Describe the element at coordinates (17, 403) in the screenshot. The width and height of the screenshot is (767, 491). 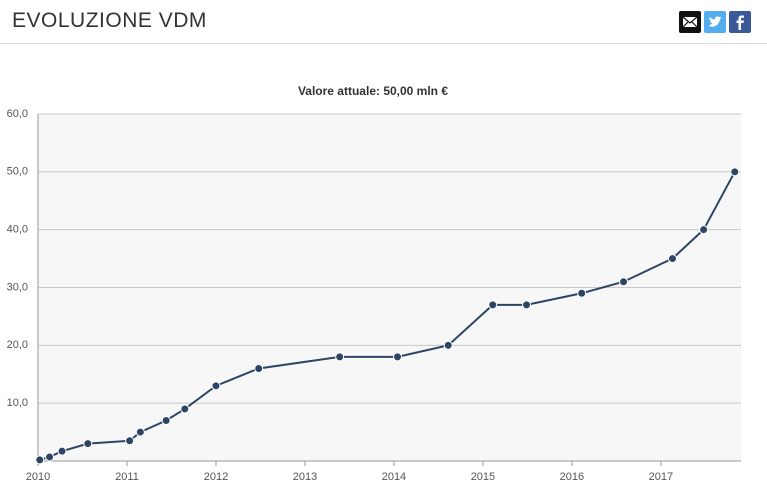
I see `y-tick-label: 10,0` at that location.